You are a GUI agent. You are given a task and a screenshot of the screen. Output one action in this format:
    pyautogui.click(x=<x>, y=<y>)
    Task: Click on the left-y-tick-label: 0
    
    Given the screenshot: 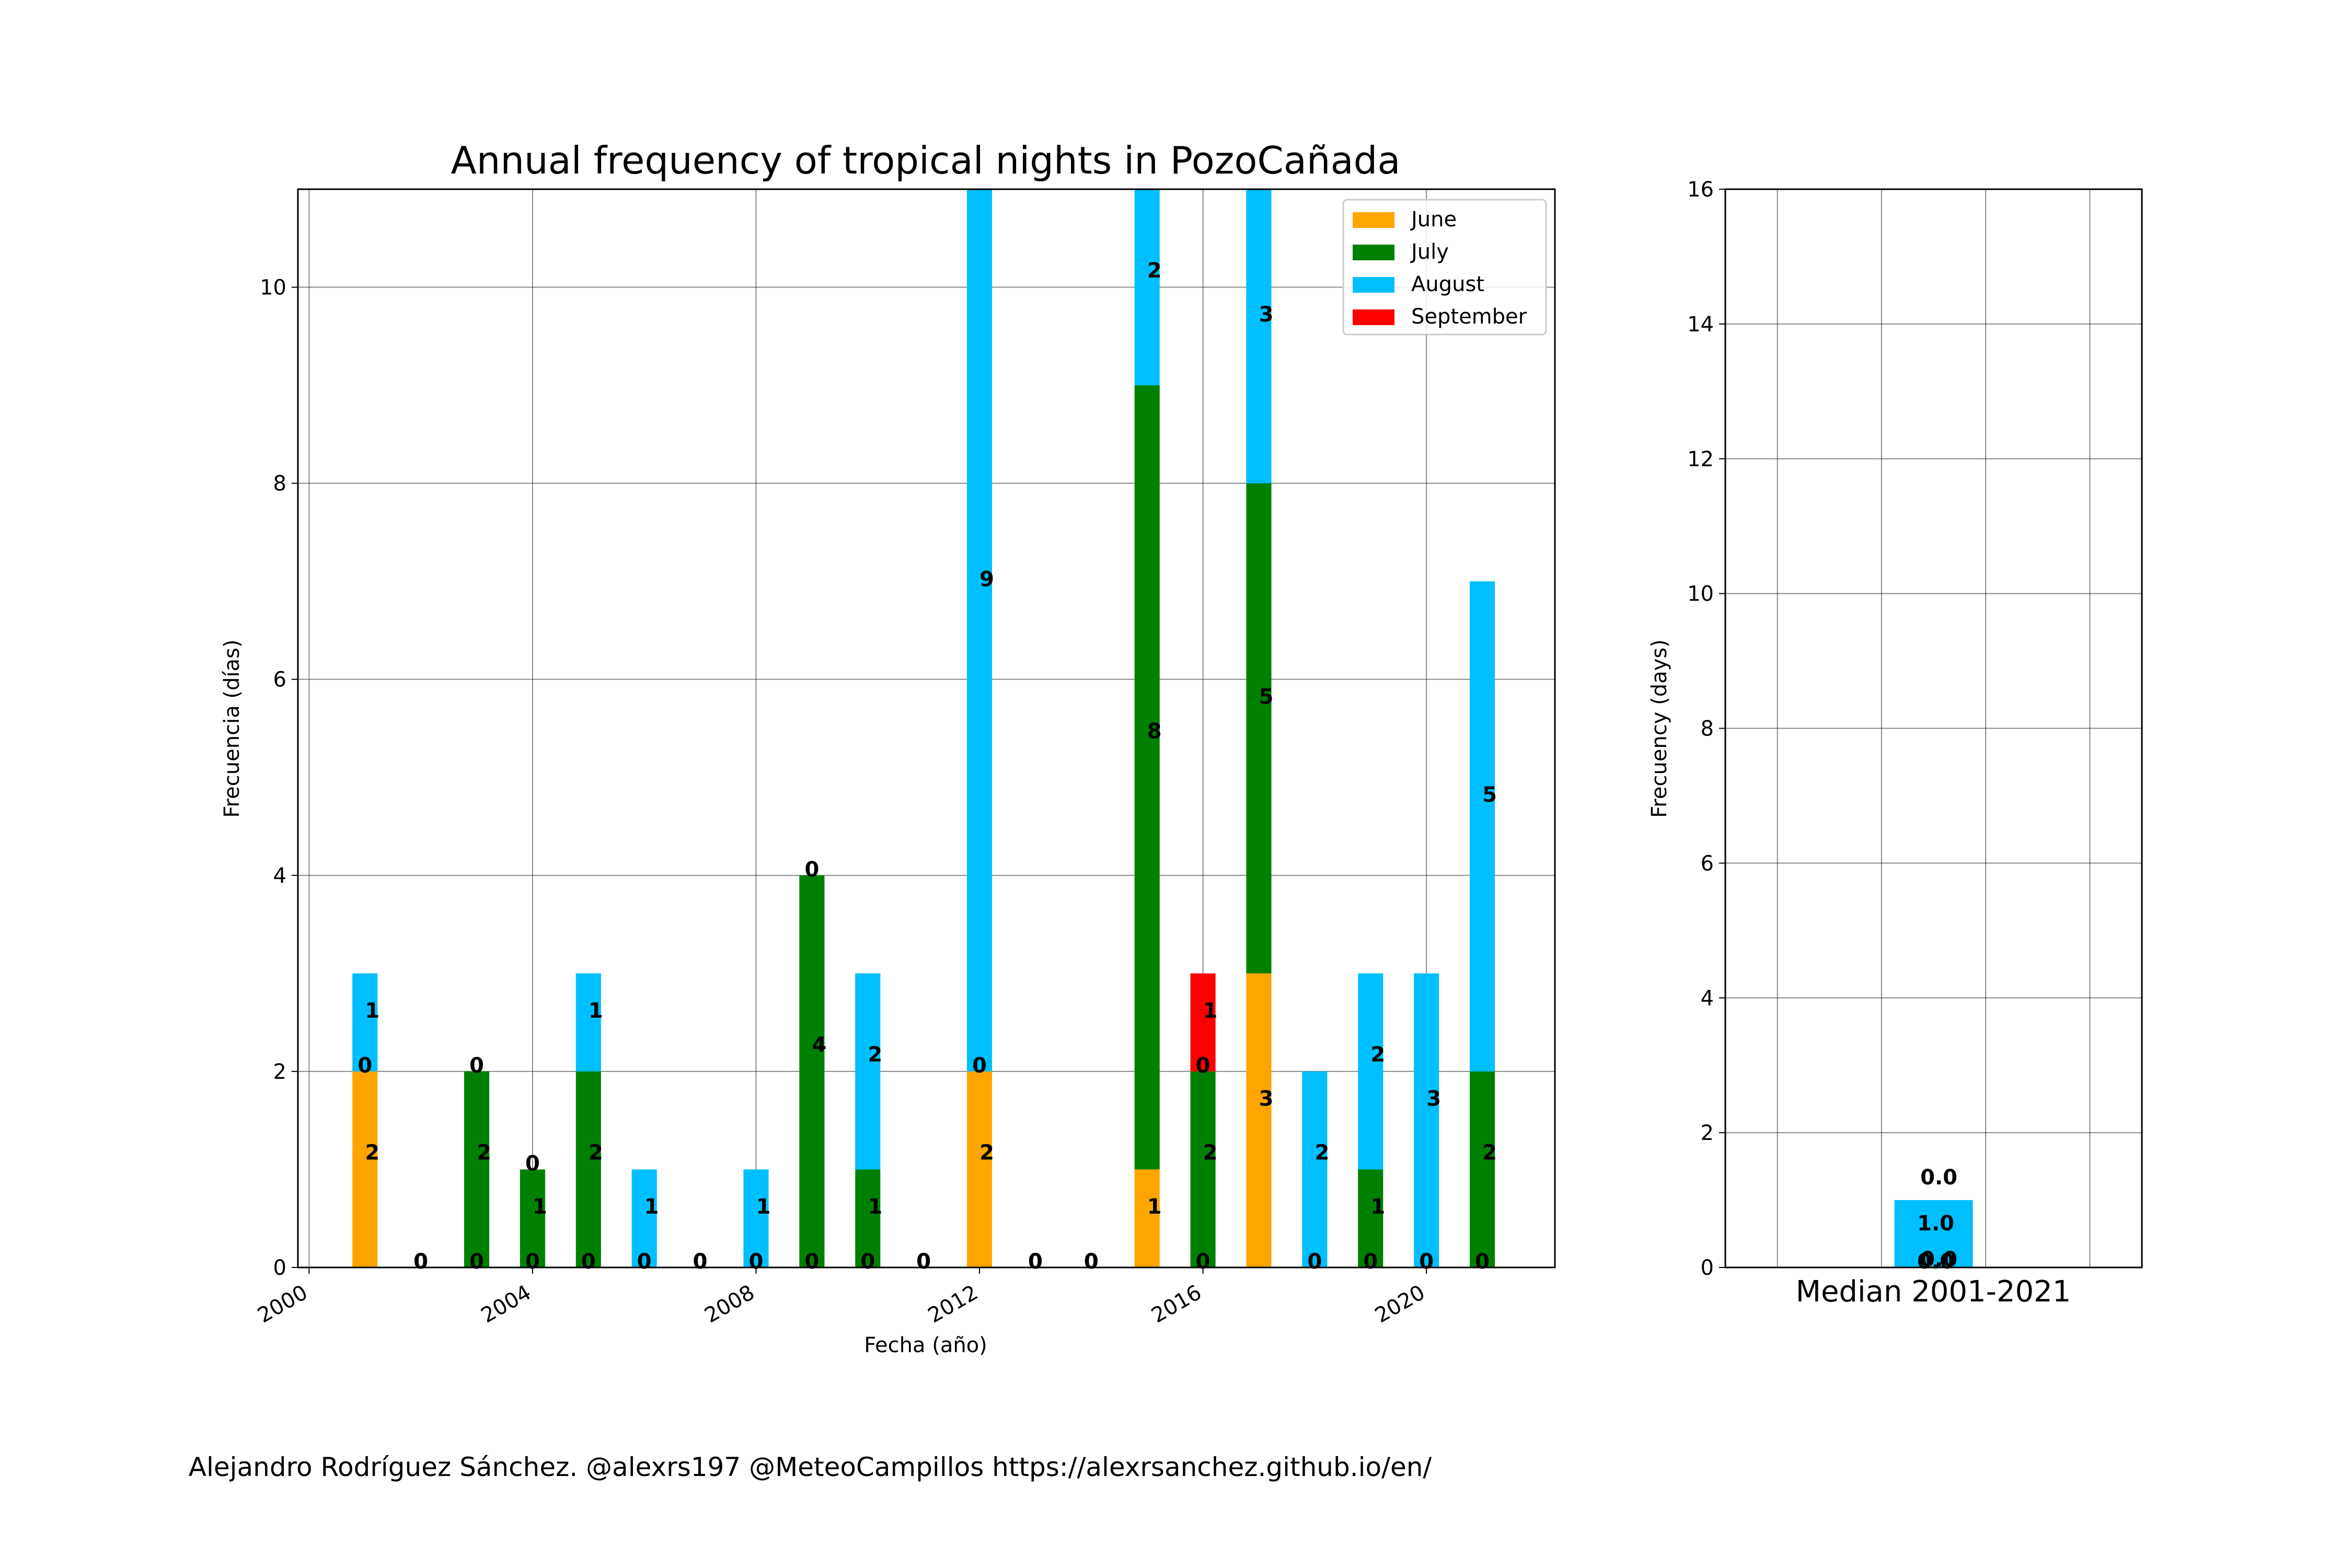 What is the action you would take?
    pyautogui.click(x=279, y=1268)
    